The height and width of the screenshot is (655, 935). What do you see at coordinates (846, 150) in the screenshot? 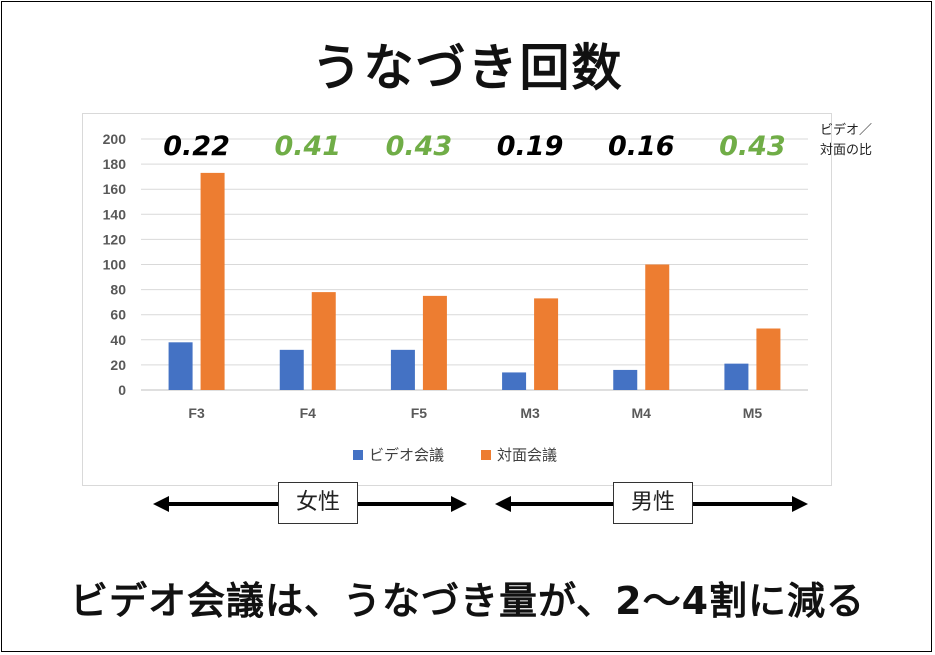
I see `ratio-label-line2: 対面の比` at bounding box center [846, 150].